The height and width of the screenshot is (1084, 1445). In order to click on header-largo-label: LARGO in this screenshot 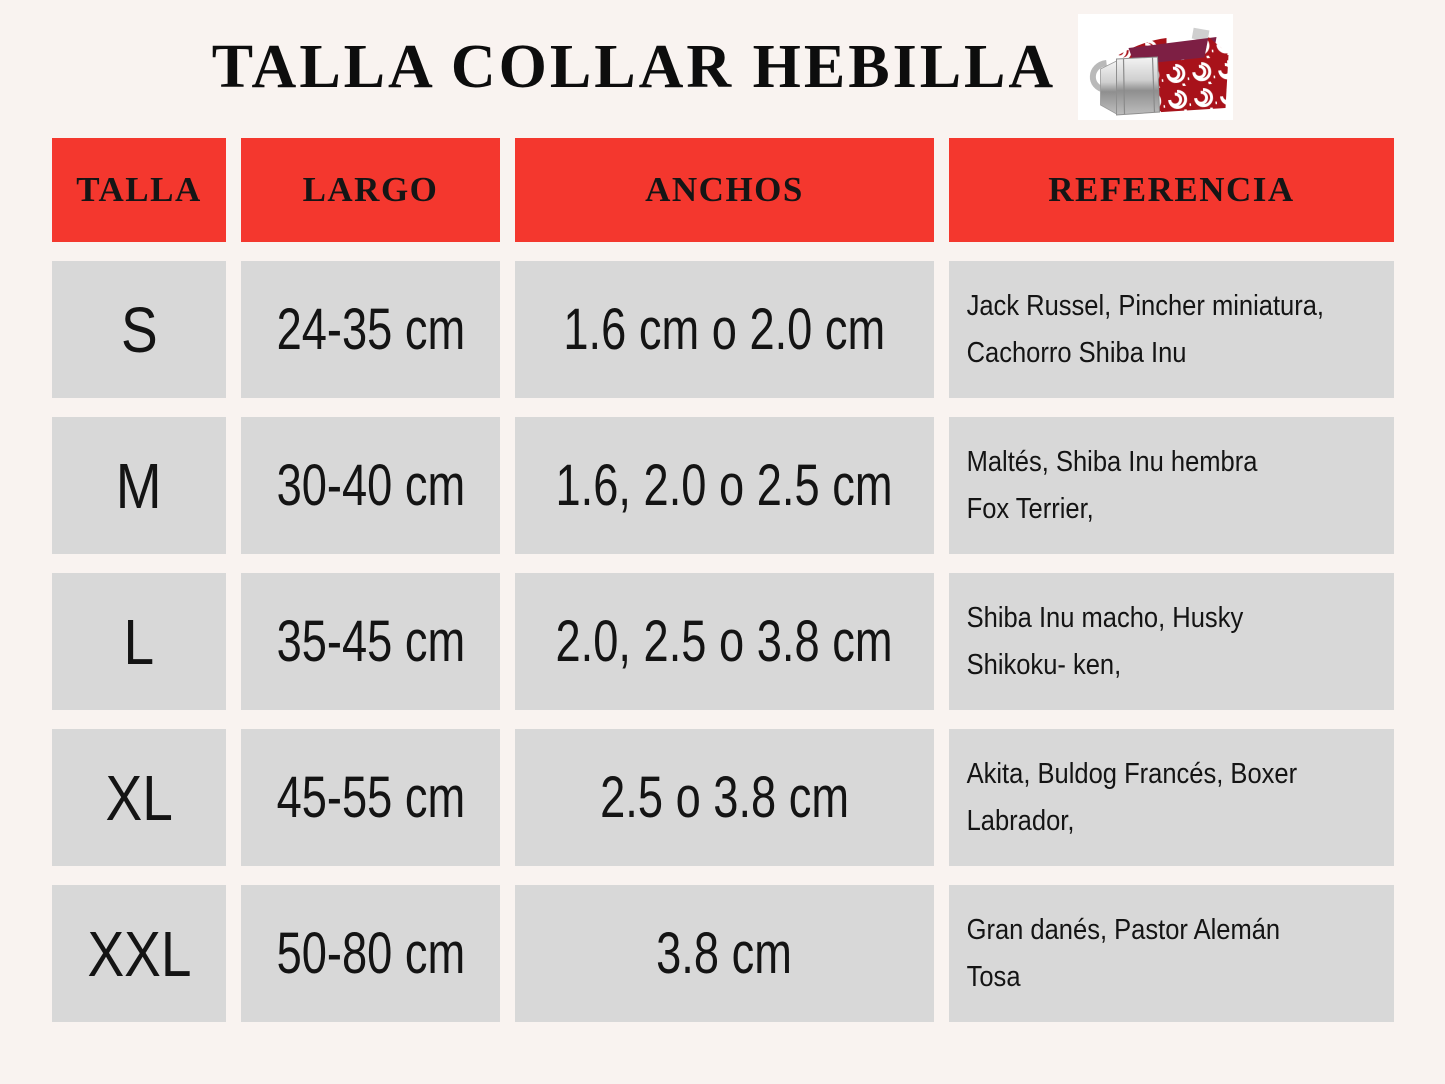, I will do `click(370, 189)`.